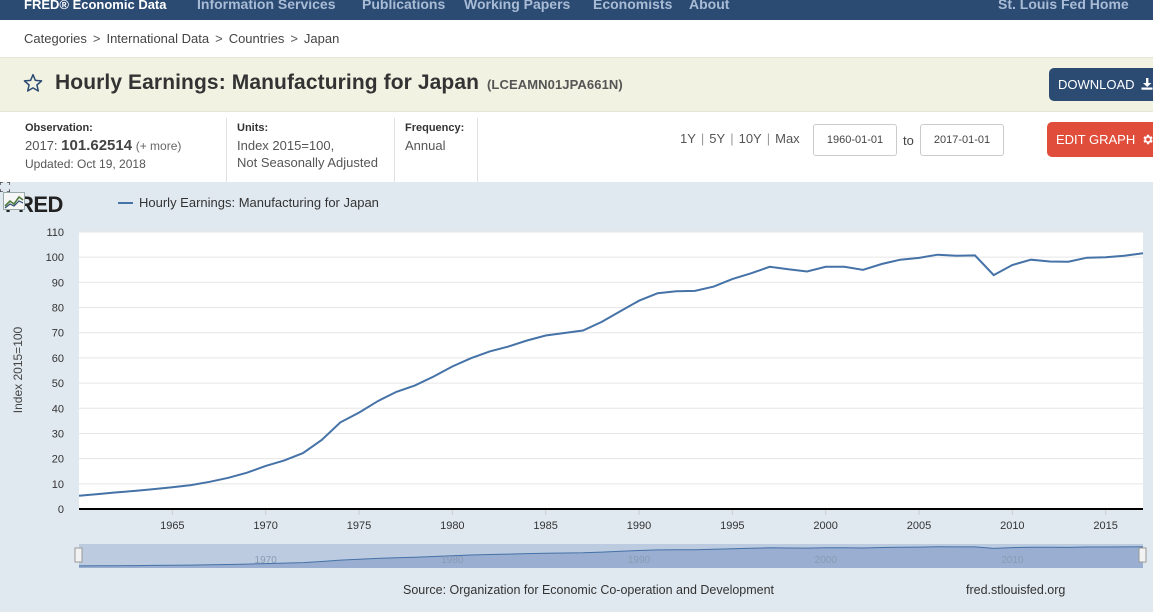 This screenshot has height=612, width=1153. I want to click on gear-icon, so click(1148, 139).